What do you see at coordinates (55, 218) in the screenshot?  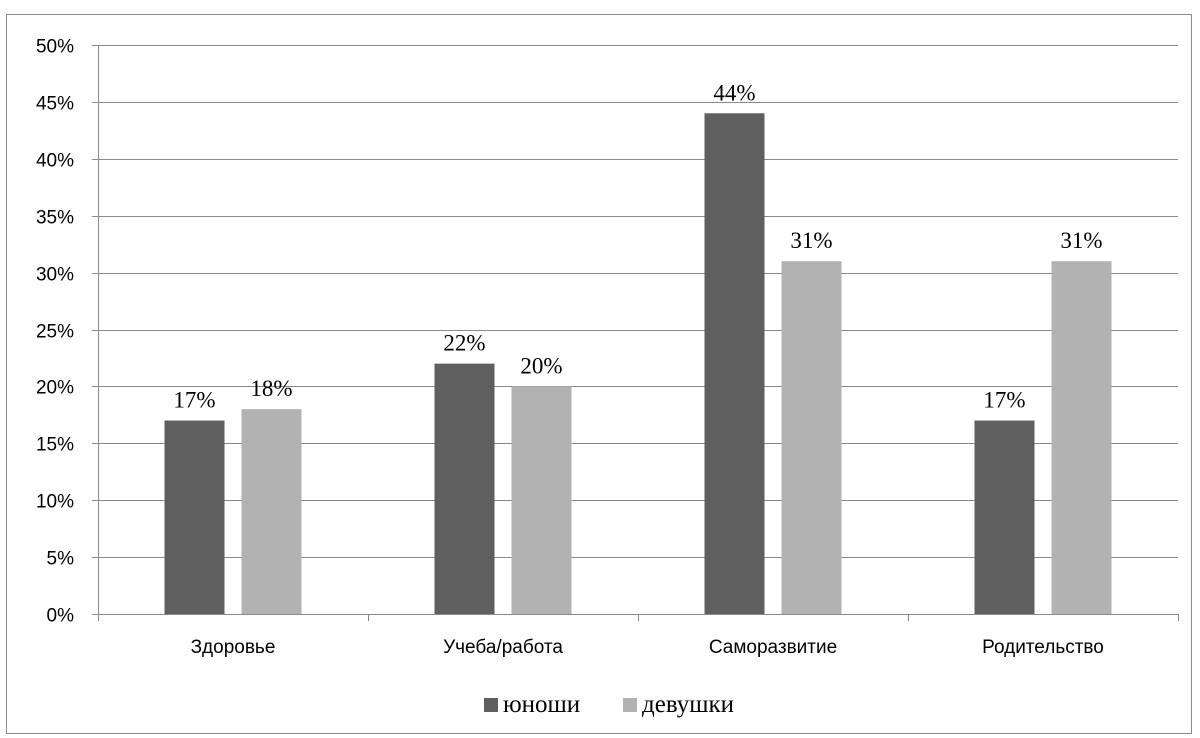 I see `y-tick-label: 35%` at bounding box center [55, 218].